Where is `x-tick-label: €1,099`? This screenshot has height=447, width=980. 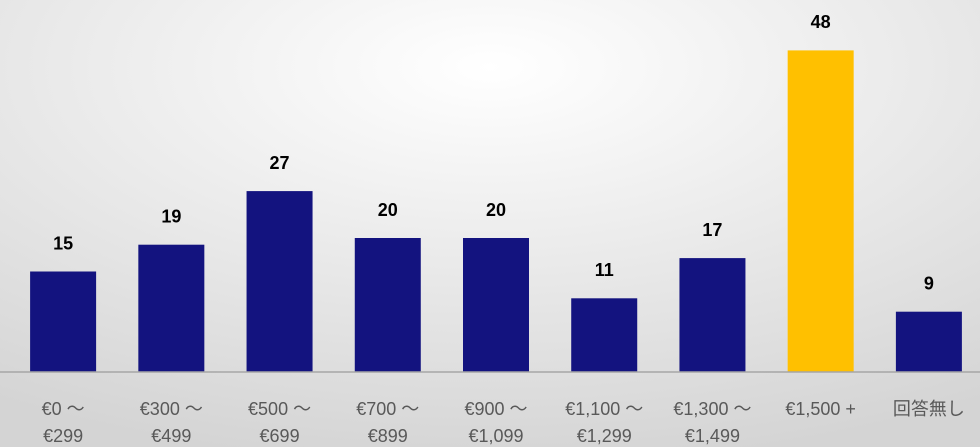 x-tick-label: €1,099 is located at coordinates (495, 436).